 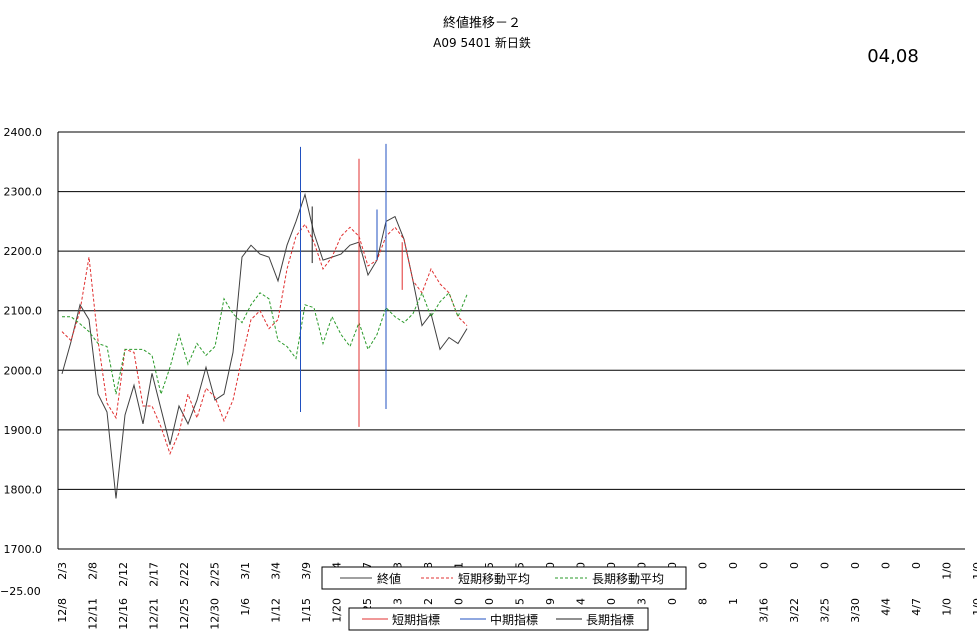 What do you see at coordinates (306, 610) in the screenshot?
I see `x-tick-label-bottom: 1/15` at bounding box center [306, 610].